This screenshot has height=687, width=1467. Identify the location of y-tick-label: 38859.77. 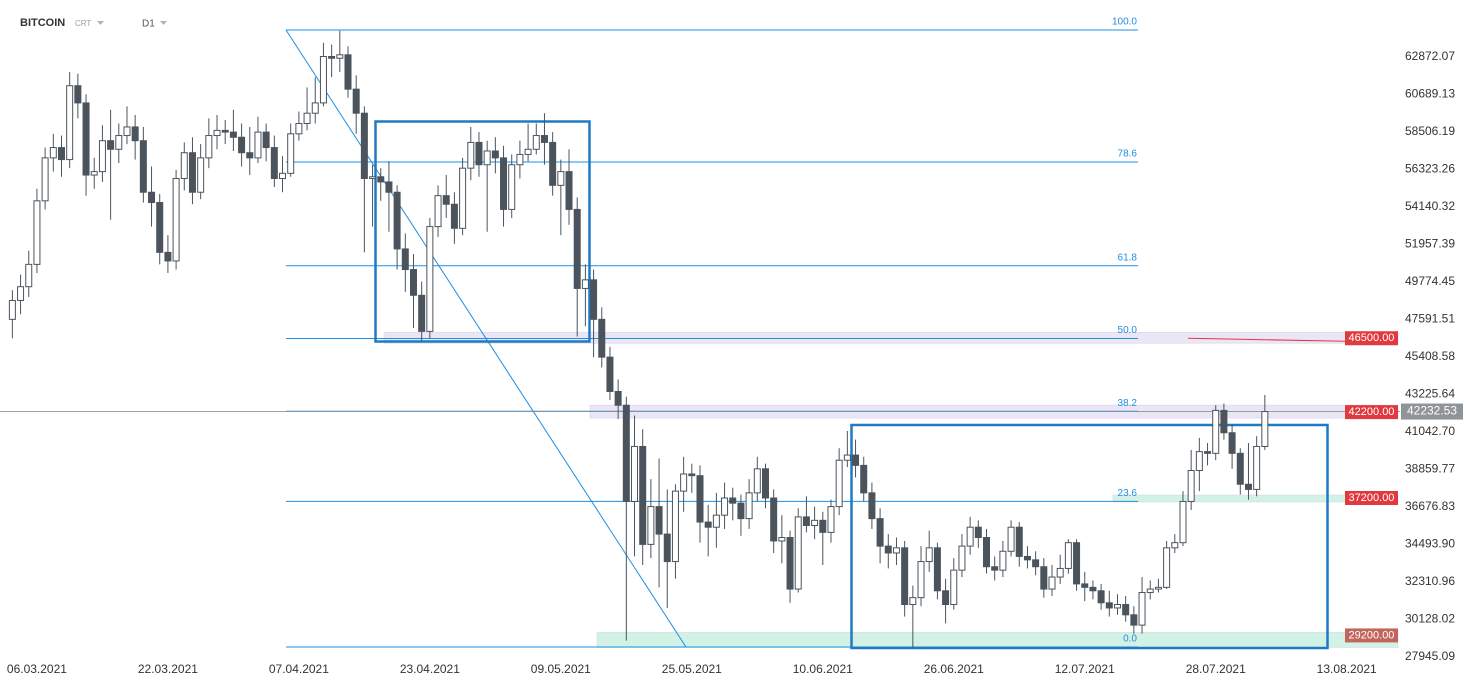
(1430, 469).